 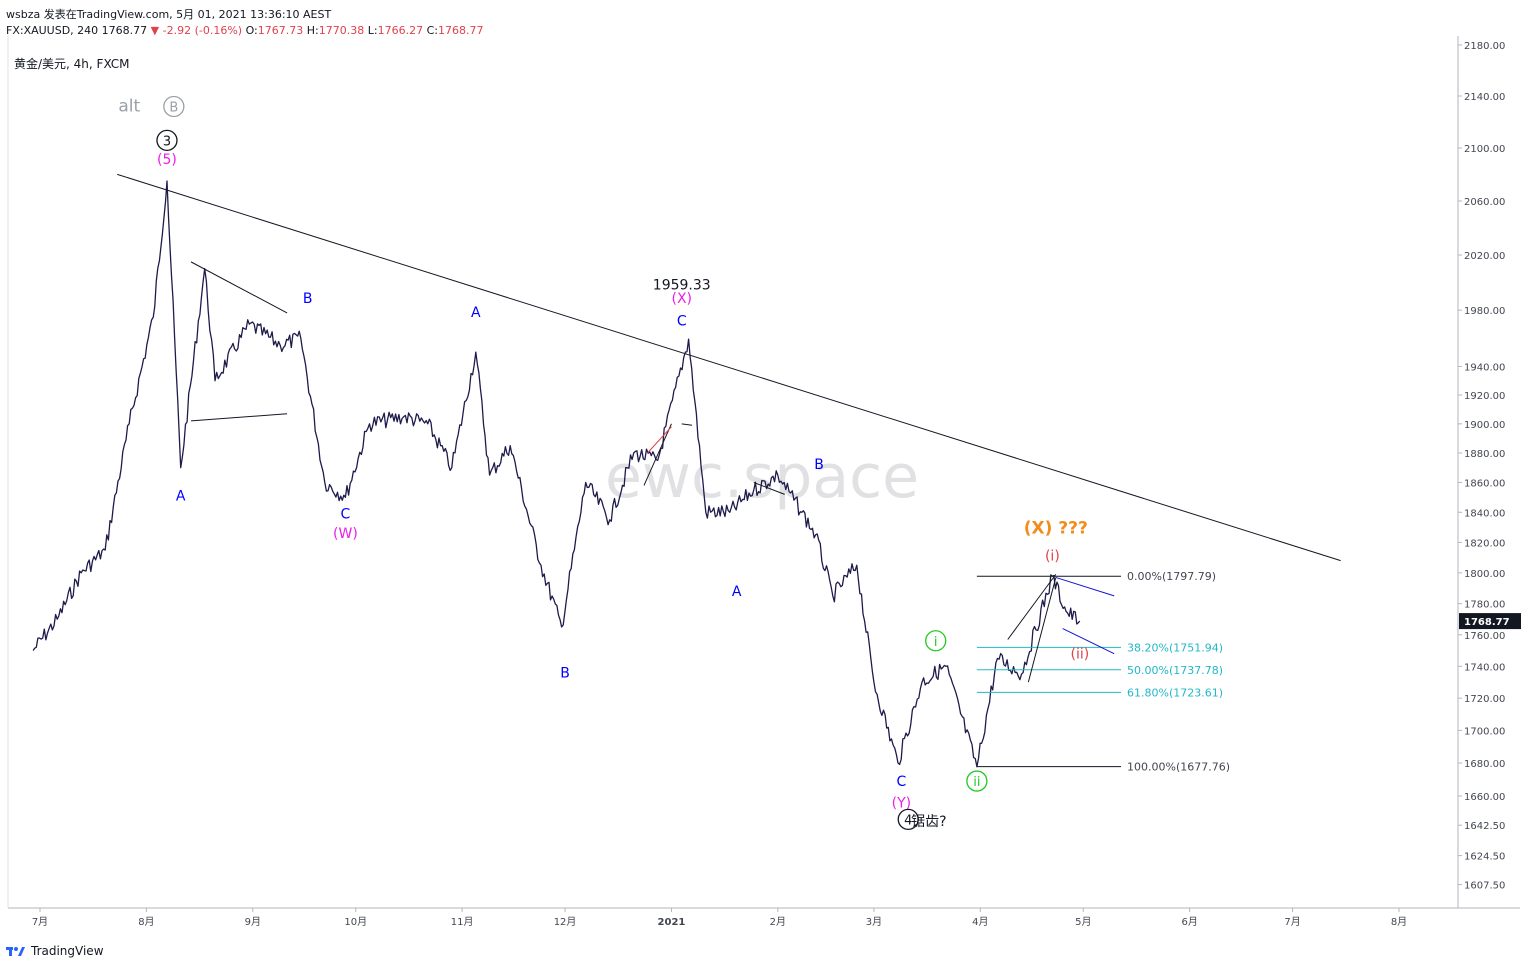 What do you see at coordinates (1484, 543) in the screenshot?
I see `y-tick-label: 1820.00` at bounding box center [1484, 543].